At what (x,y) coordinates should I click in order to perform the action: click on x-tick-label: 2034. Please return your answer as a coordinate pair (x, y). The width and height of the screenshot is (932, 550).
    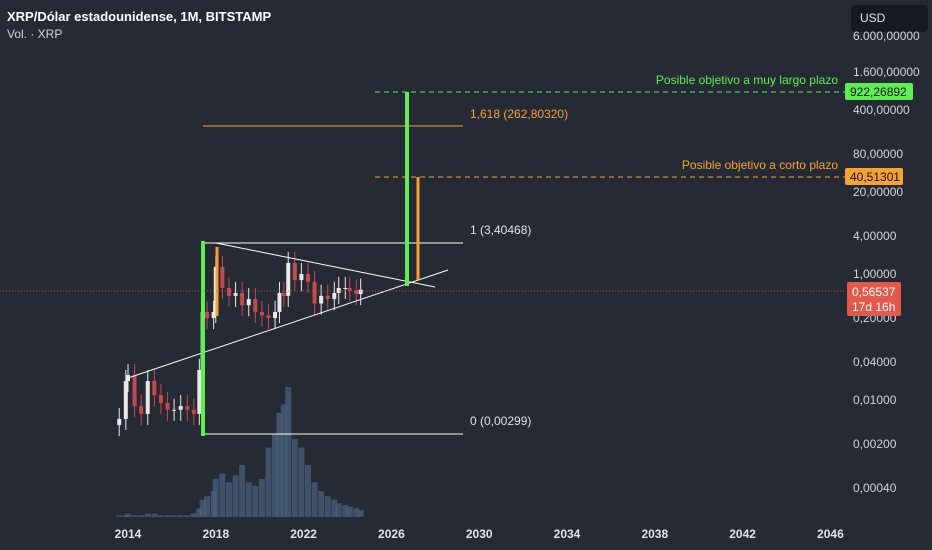
    Looking at the image, I should click on (567, 534).